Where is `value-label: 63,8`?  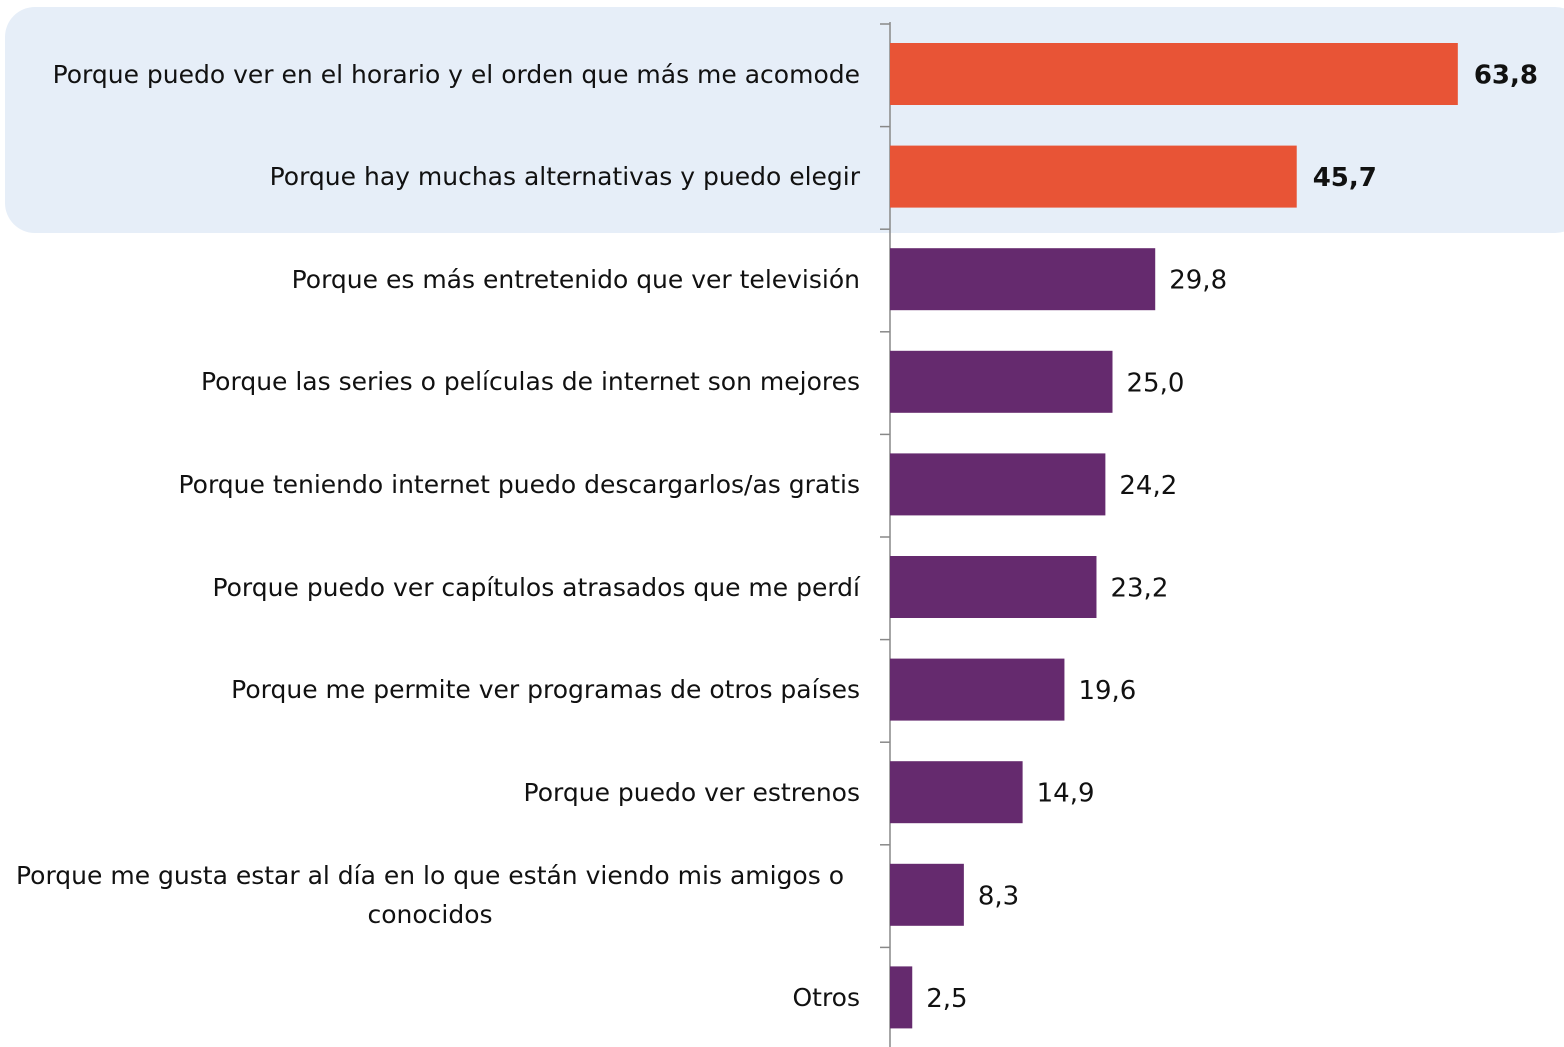
value-label: 63,8 is located at coordinates (1506, 76).